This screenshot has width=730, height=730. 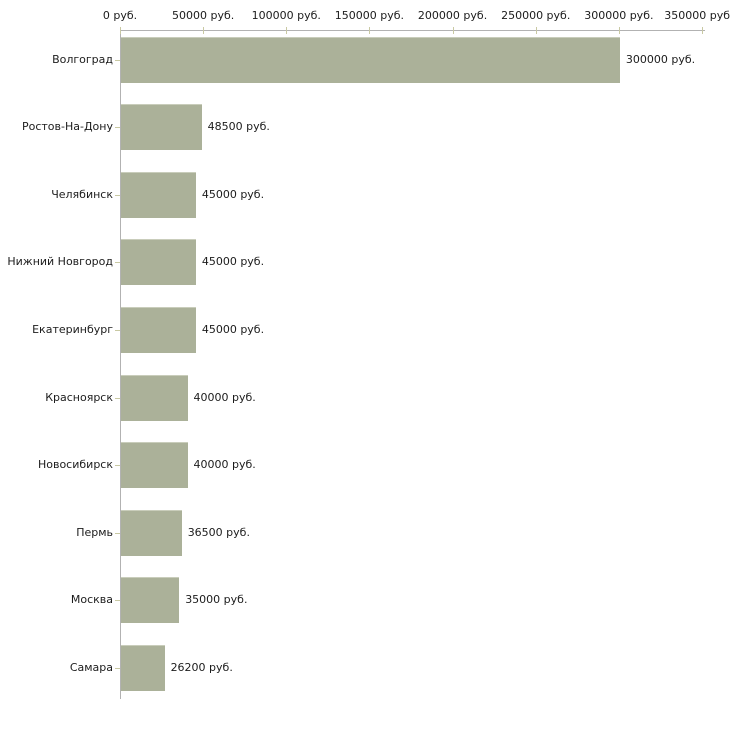 What do you see at coordinates (72, 329) in the screenshot?
I see `category-label: Екатеринбург` at bounding box center [72, 329].